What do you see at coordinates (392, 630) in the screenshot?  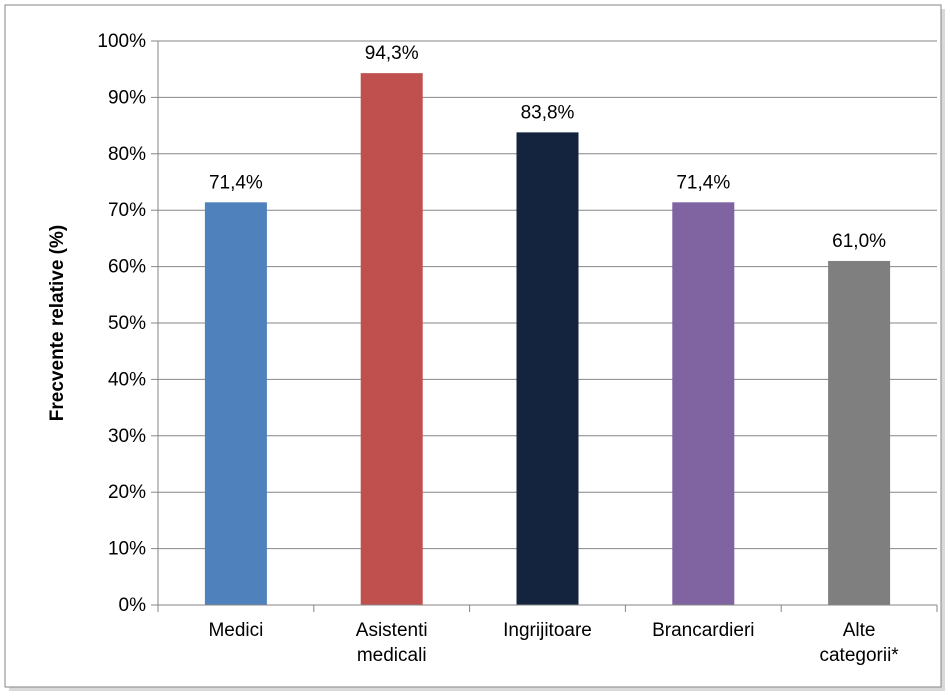 I see `x-tick-label: Asistenti` at bounding box center [392, 630].